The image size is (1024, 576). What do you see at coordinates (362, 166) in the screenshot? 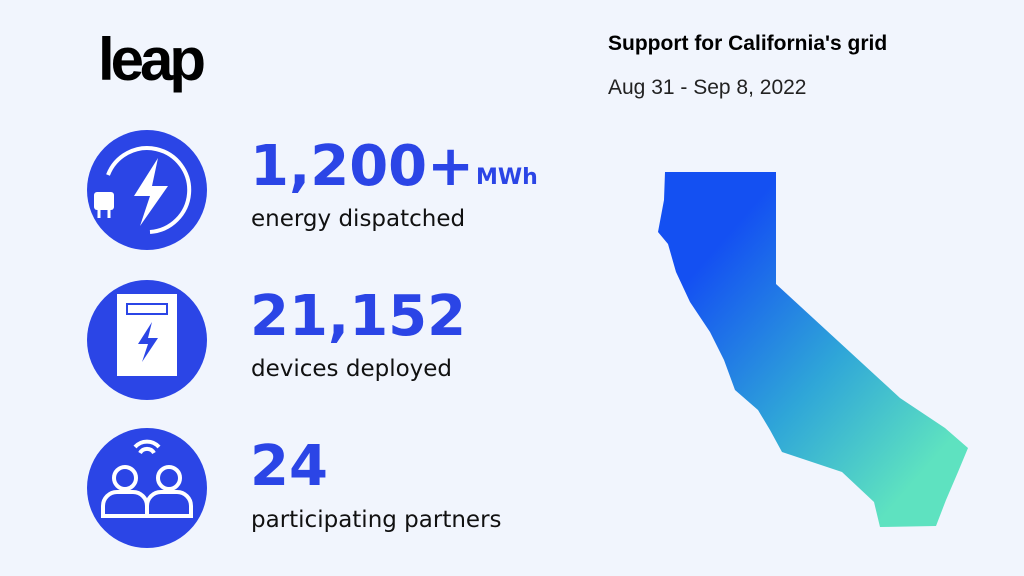
I see `stat-value: 1,200+` at bounding box center [362, 166].